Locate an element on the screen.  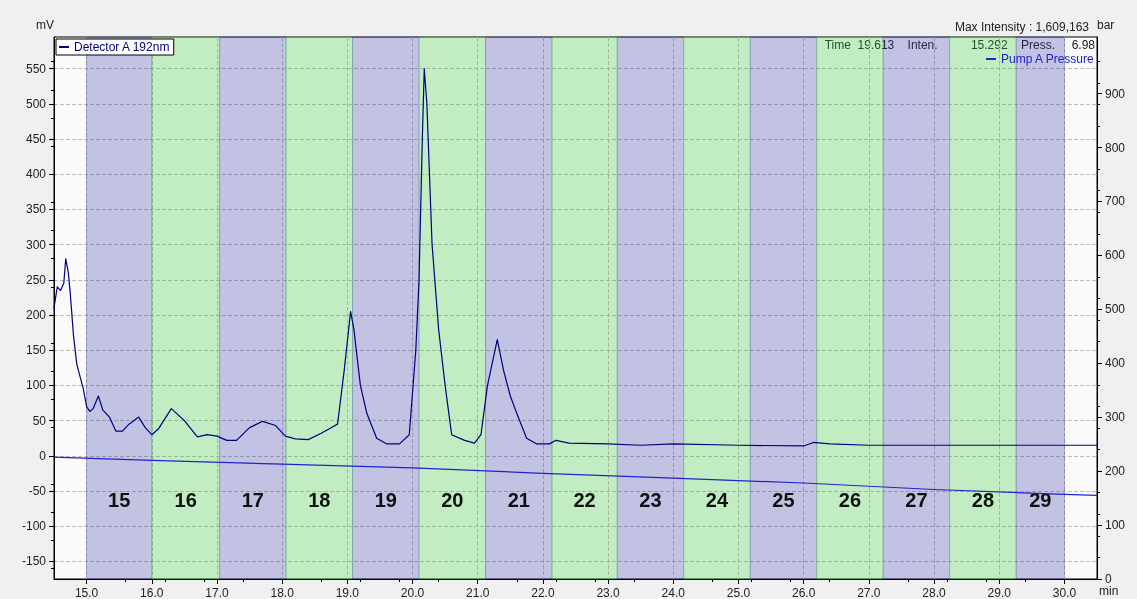
band-label: 17 is located at coordinates (252, 499).